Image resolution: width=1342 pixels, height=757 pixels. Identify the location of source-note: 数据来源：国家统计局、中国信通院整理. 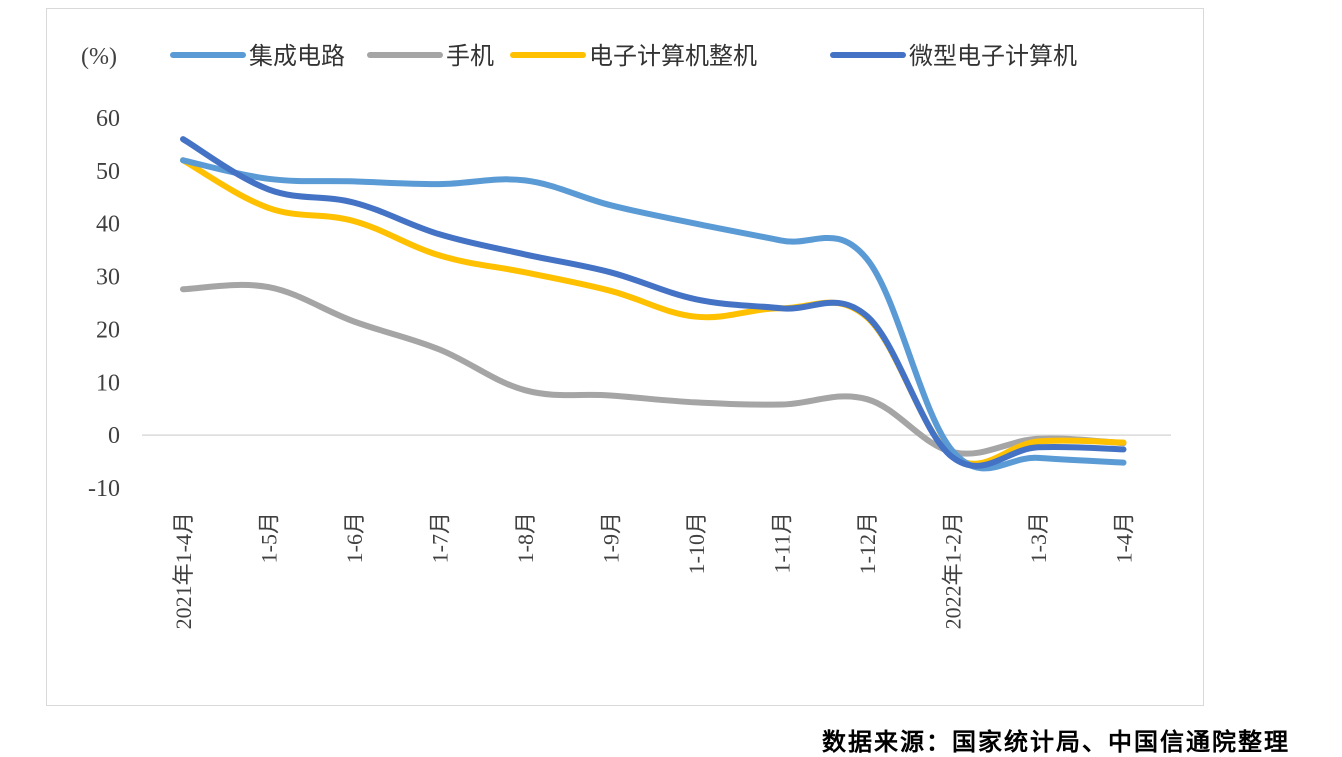
(1056, 742).